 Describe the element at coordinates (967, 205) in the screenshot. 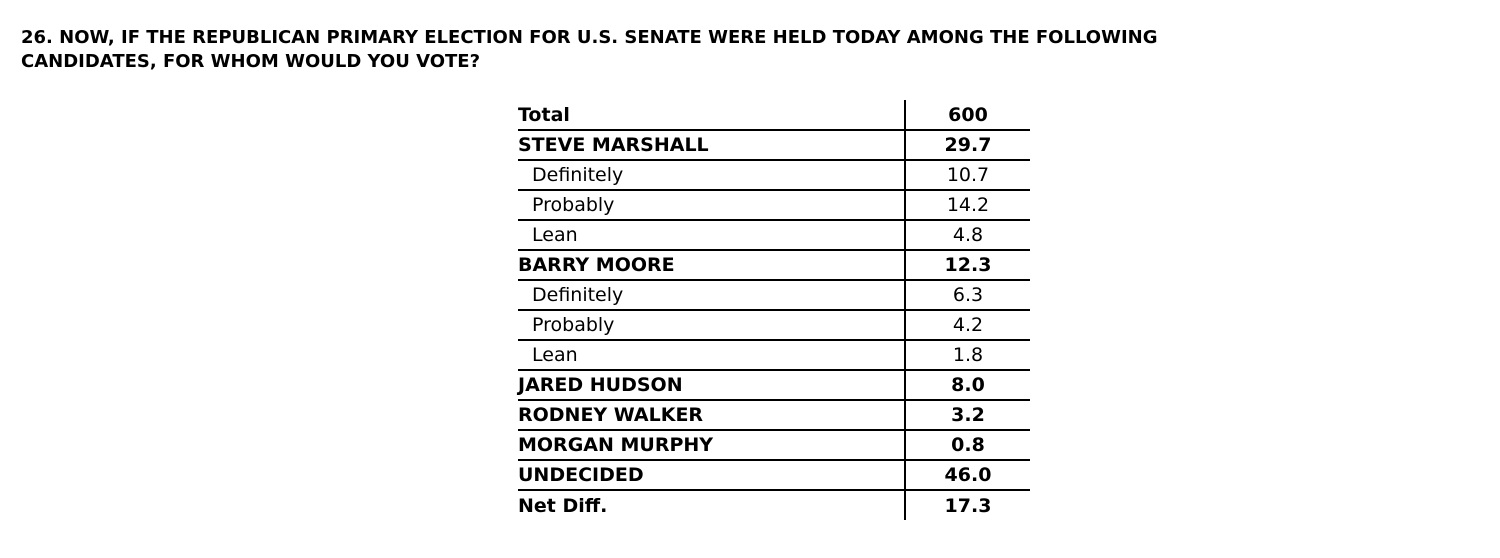

I see `row-value: 14.2` at that location.